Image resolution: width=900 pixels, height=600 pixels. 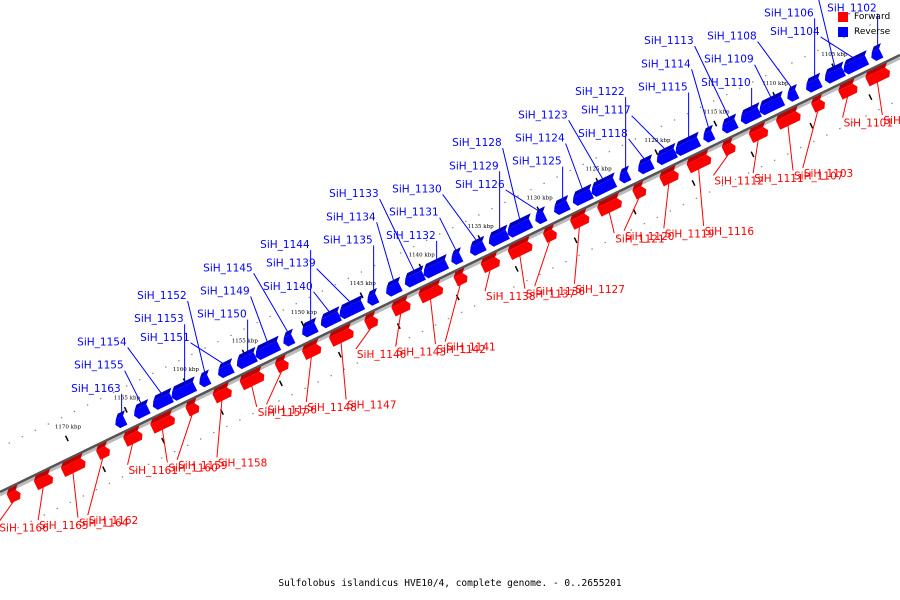 What do you see at coordinates (815, 154) in the screenshot?
I see `gene-label-SiH_1107: SiH_1107` at bounding box center [815, 154].